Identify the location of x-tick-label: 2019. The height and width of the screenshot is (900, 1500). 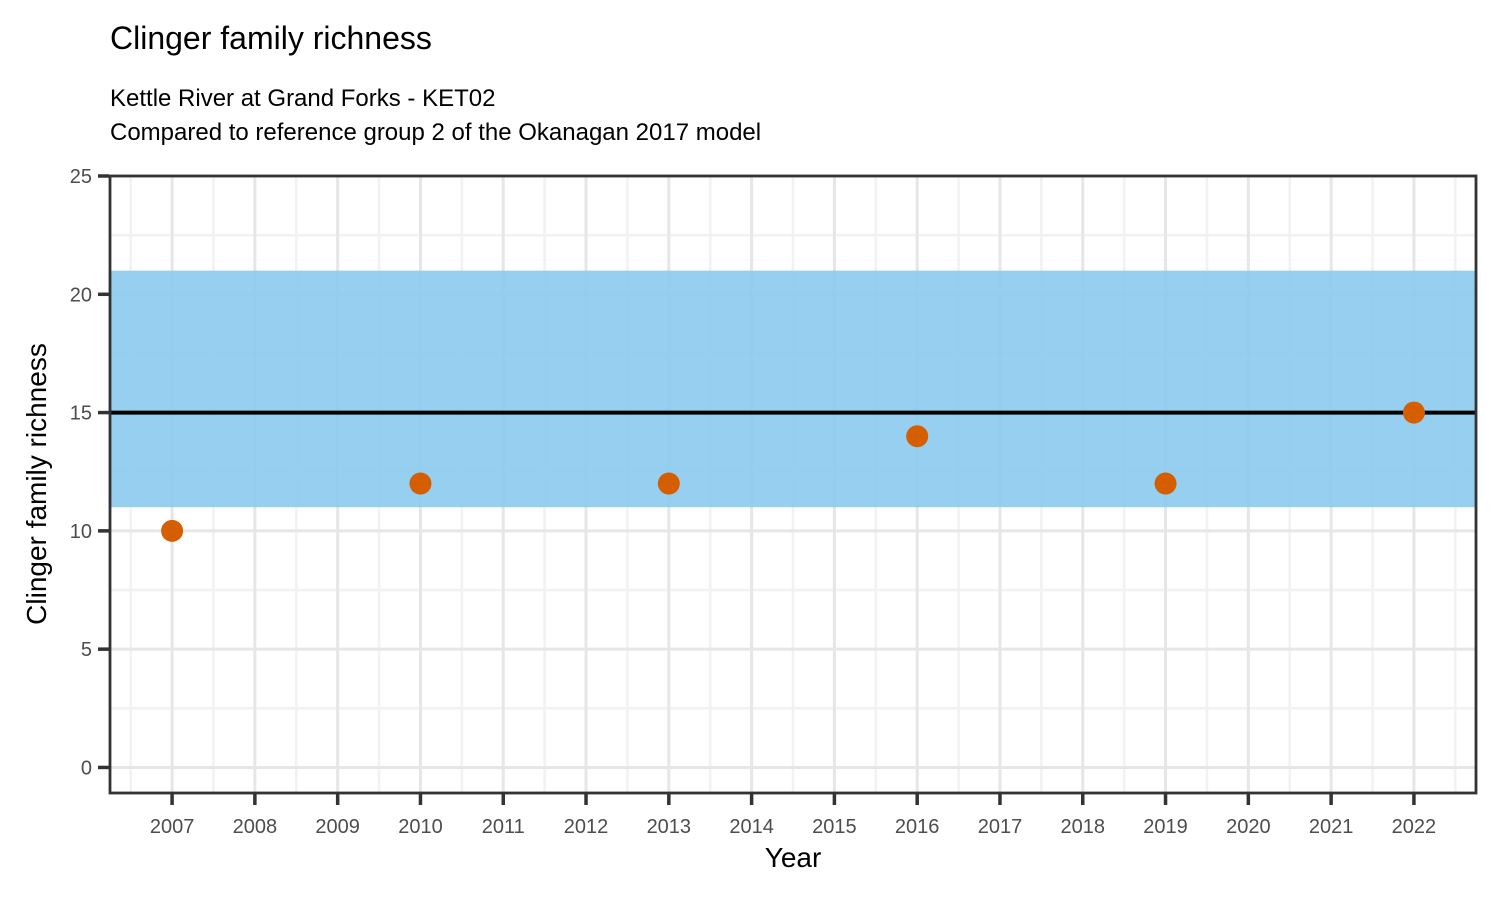
(1165, 827).